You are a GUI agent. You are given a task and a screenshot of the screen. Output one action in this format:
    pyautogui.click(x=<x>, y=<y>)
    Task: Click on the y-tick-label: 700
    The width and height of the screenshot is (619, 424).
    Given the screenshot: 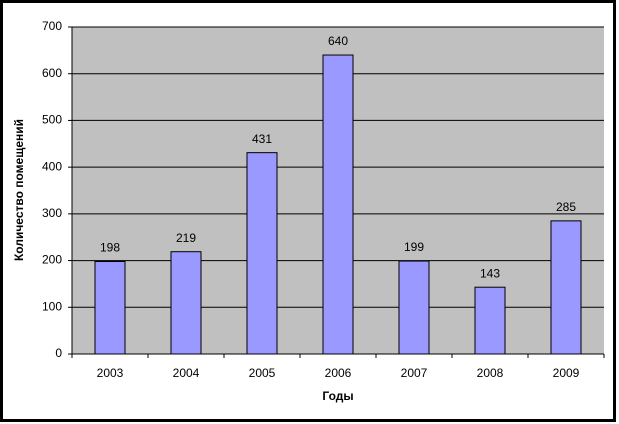 What is the action you would take?
    pyautogui.click(x=52, y=26)
    